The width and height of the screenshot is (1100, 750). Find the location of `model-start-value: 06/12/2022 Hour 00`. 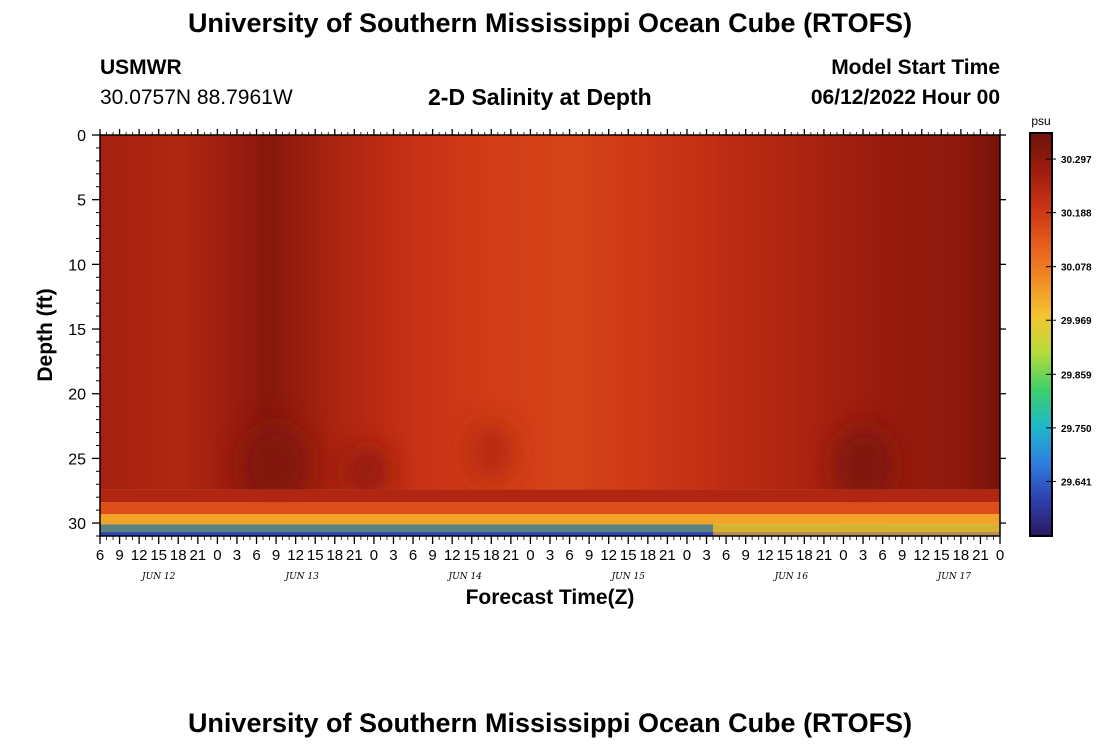

model-start-value: 06/12/2022 Hour 00 is located at coordinates (905, 97).